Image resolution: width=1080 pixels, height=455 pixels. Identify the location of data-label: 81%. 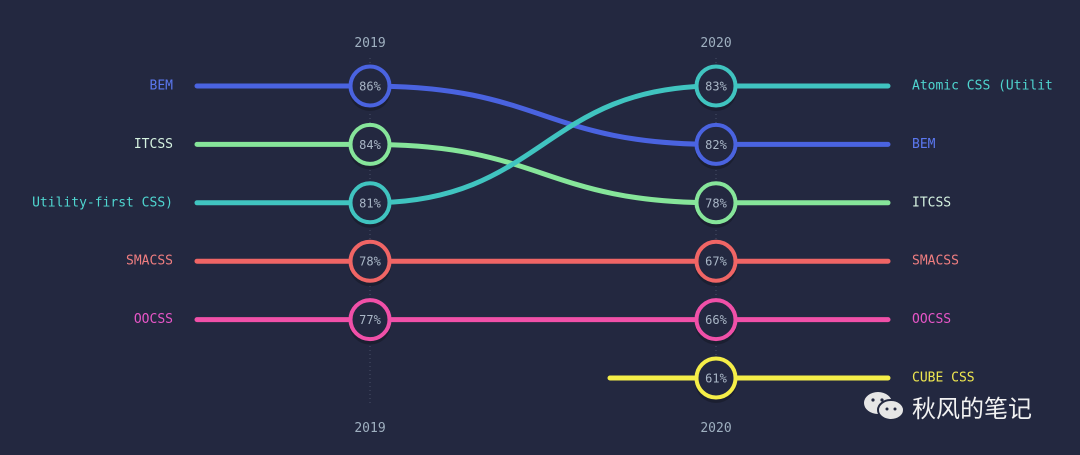
(370, 203).